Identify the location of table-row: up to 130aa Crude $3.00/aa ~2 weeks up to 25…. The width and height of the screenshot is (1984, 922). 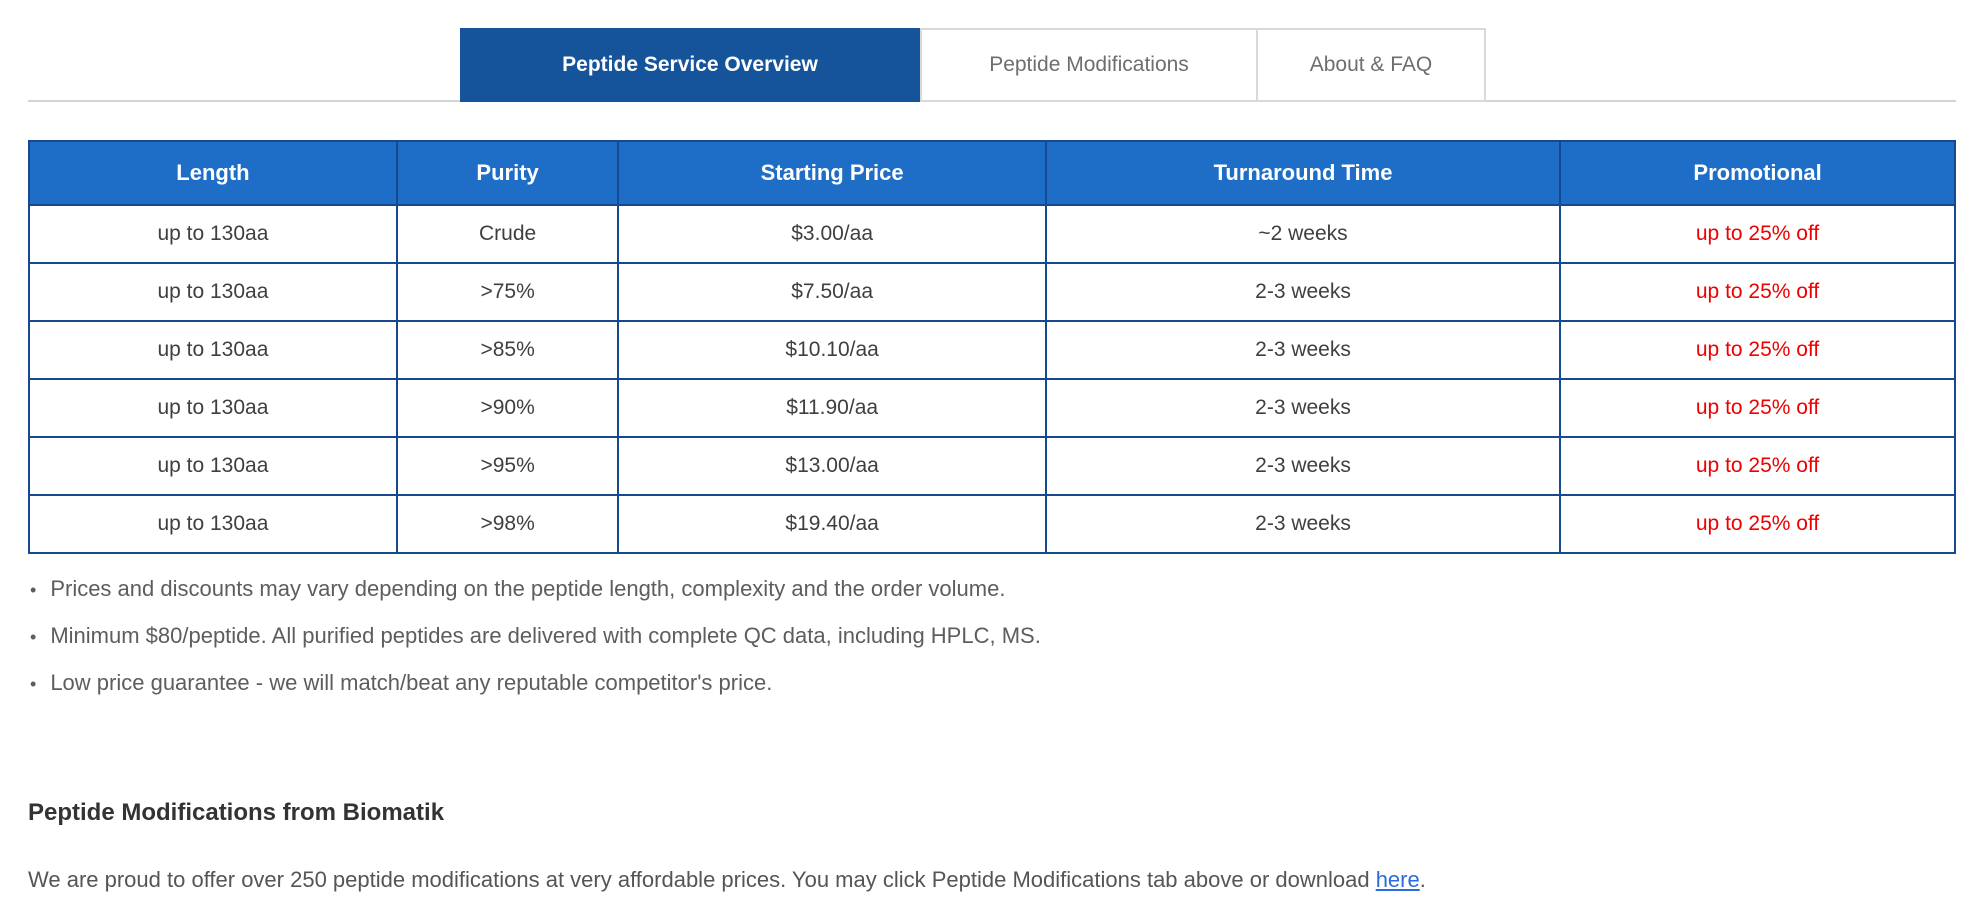
(992, 234).